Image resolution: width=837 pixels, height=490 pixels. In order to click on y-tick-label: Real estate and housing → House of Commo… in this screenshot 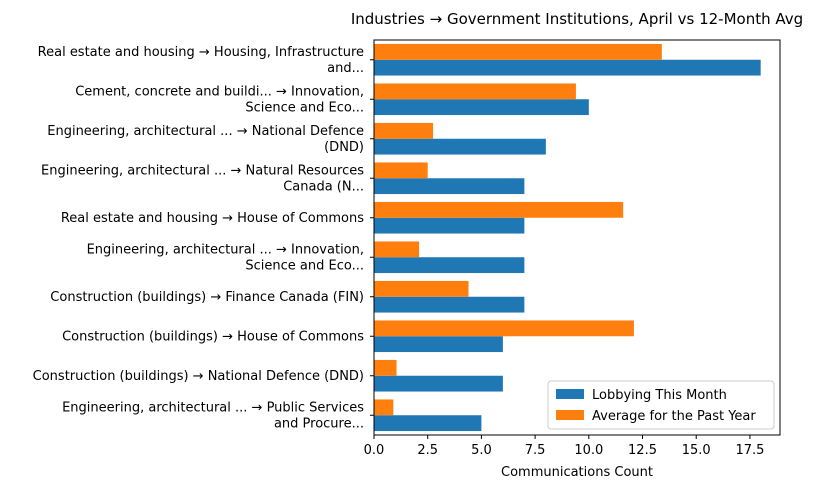, I will do `click(212, 218)`.